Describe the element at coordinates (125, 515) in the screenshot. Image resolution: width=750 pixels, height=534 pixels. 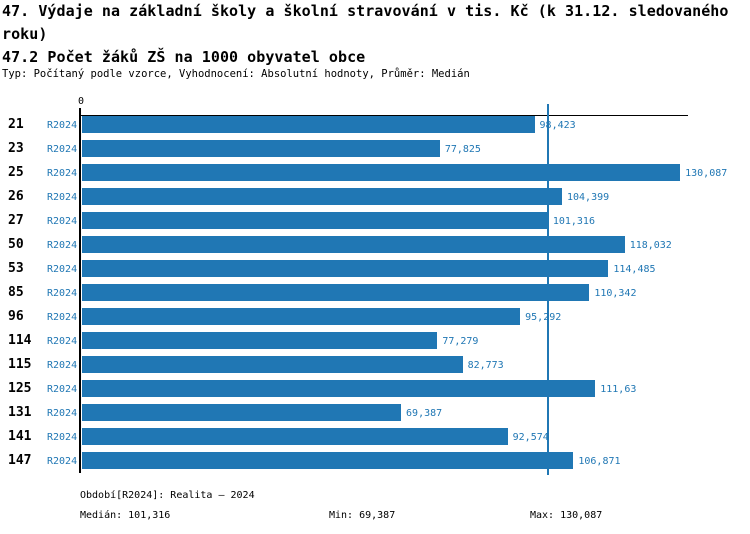
I see `footer-median-label: Medián: 101,316` at that location.